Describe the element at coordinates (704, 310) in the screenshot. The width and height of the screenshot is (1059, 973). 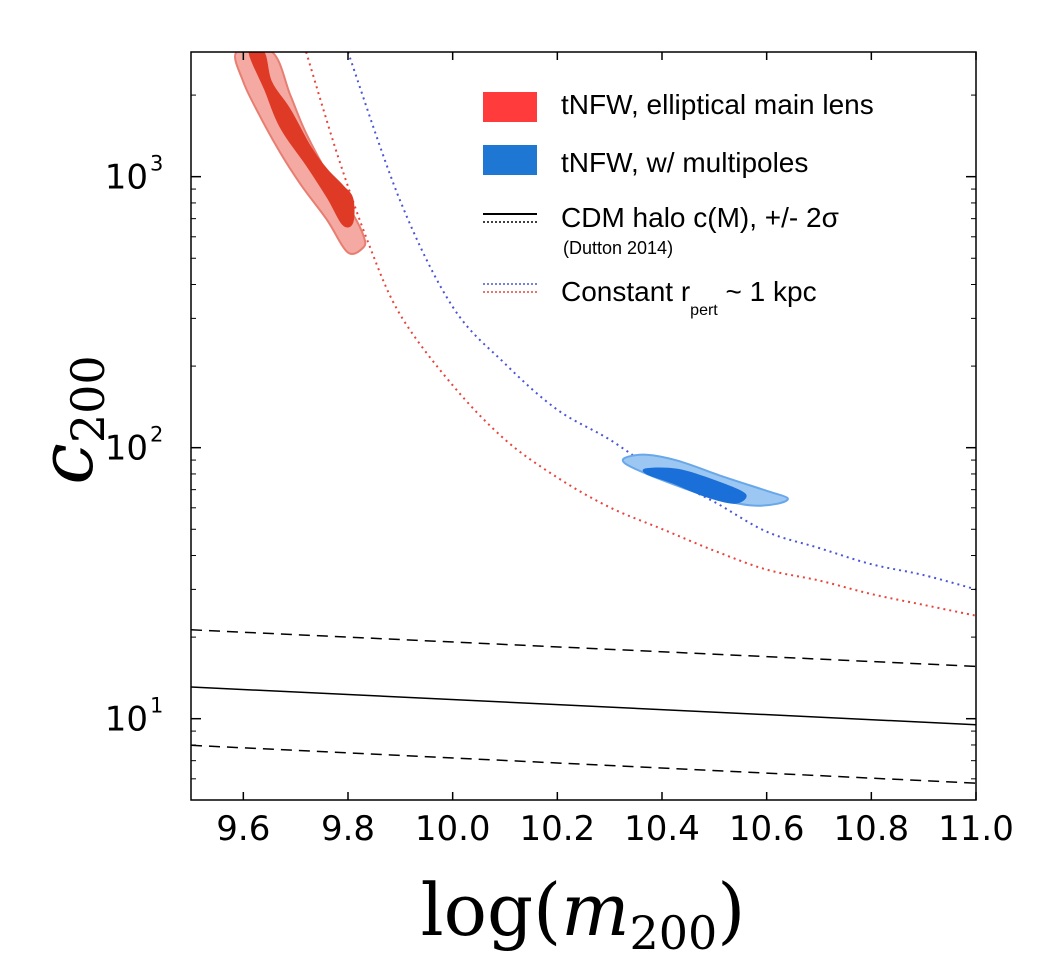
I see `legend-rpert-sub: pert` at that location.